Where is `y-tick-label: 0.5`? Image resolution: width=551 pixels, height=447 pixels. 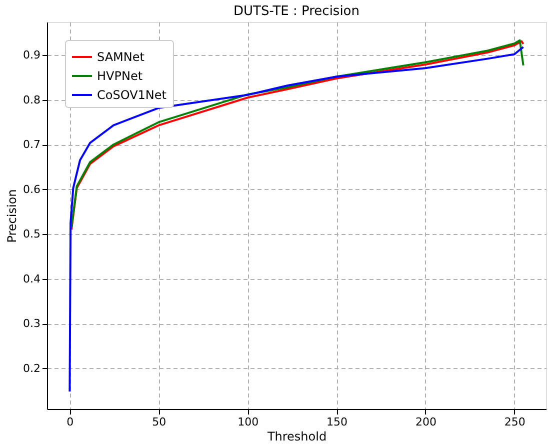
y-tick-label: 0.5 is located at coordinates (31, 234).